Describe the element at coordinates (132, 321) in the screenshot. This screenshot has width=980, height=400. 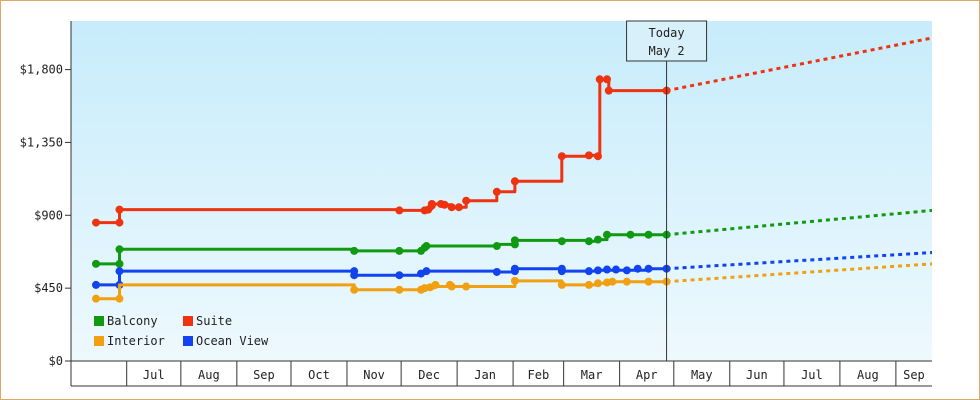
I see `legend-label: Balcony` at that location.